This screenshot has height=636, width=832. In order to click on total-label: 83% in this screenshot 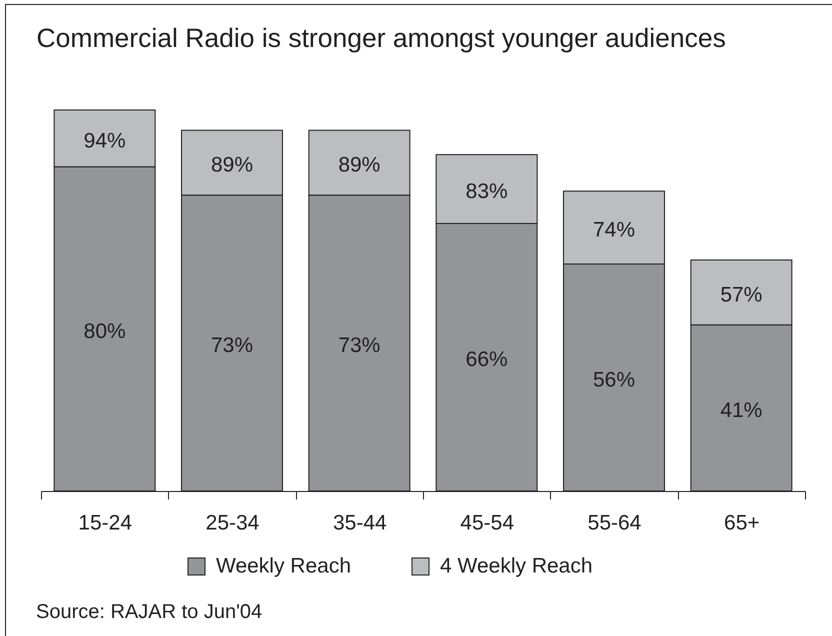, I will do `click(487, 192)`.